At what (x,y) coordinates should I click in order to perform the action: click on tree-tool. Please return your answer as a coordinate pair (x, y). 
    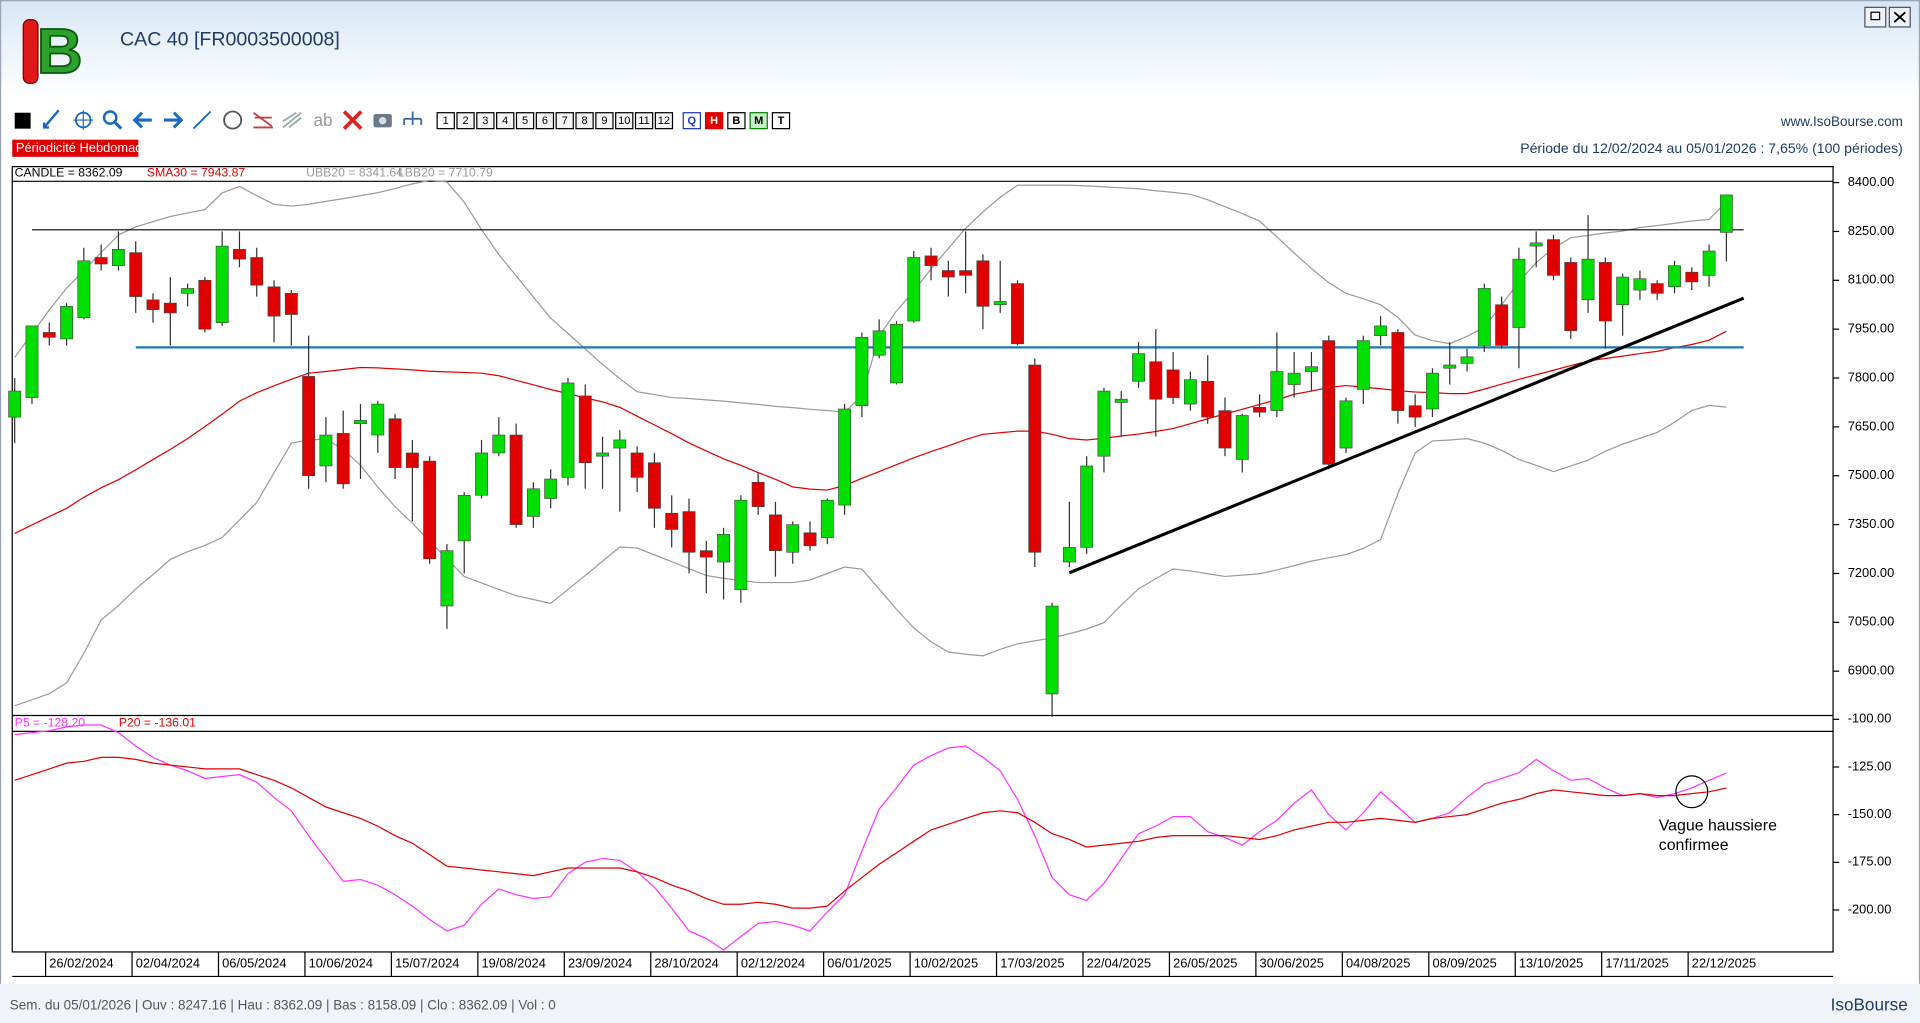
    Looking at the image, I should click on (413, 118).